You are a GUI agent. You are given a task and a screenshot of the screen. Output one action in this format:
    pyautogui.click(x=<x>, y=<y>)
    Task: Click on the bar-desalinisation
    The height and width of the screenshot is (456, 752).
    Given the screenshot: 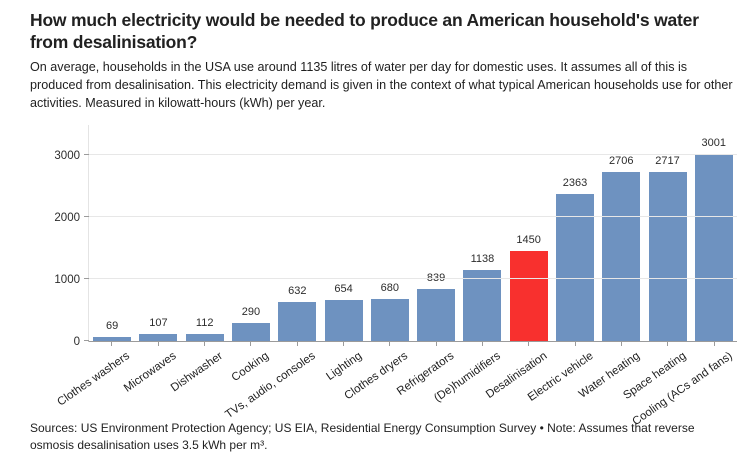 What is the action you would take?
    pyautogui.click(x=528, y=296)
    